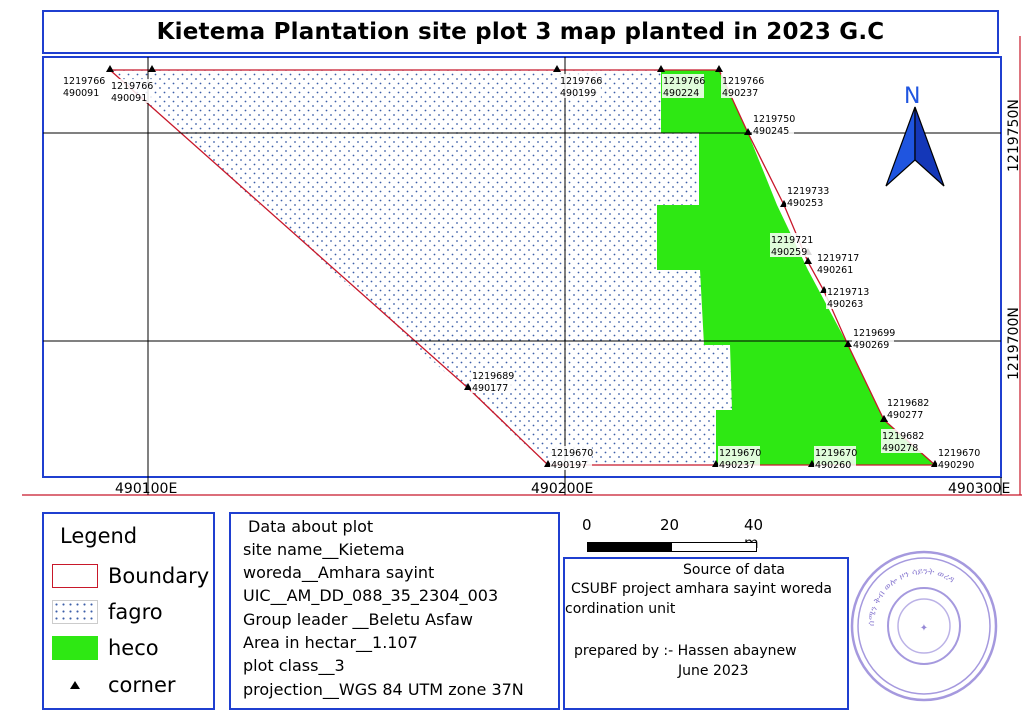 The image size is (1024, 724). Describe the element at coordinates (771, 131) in the screenshot. I see `corner-easting: 490245` at that location.